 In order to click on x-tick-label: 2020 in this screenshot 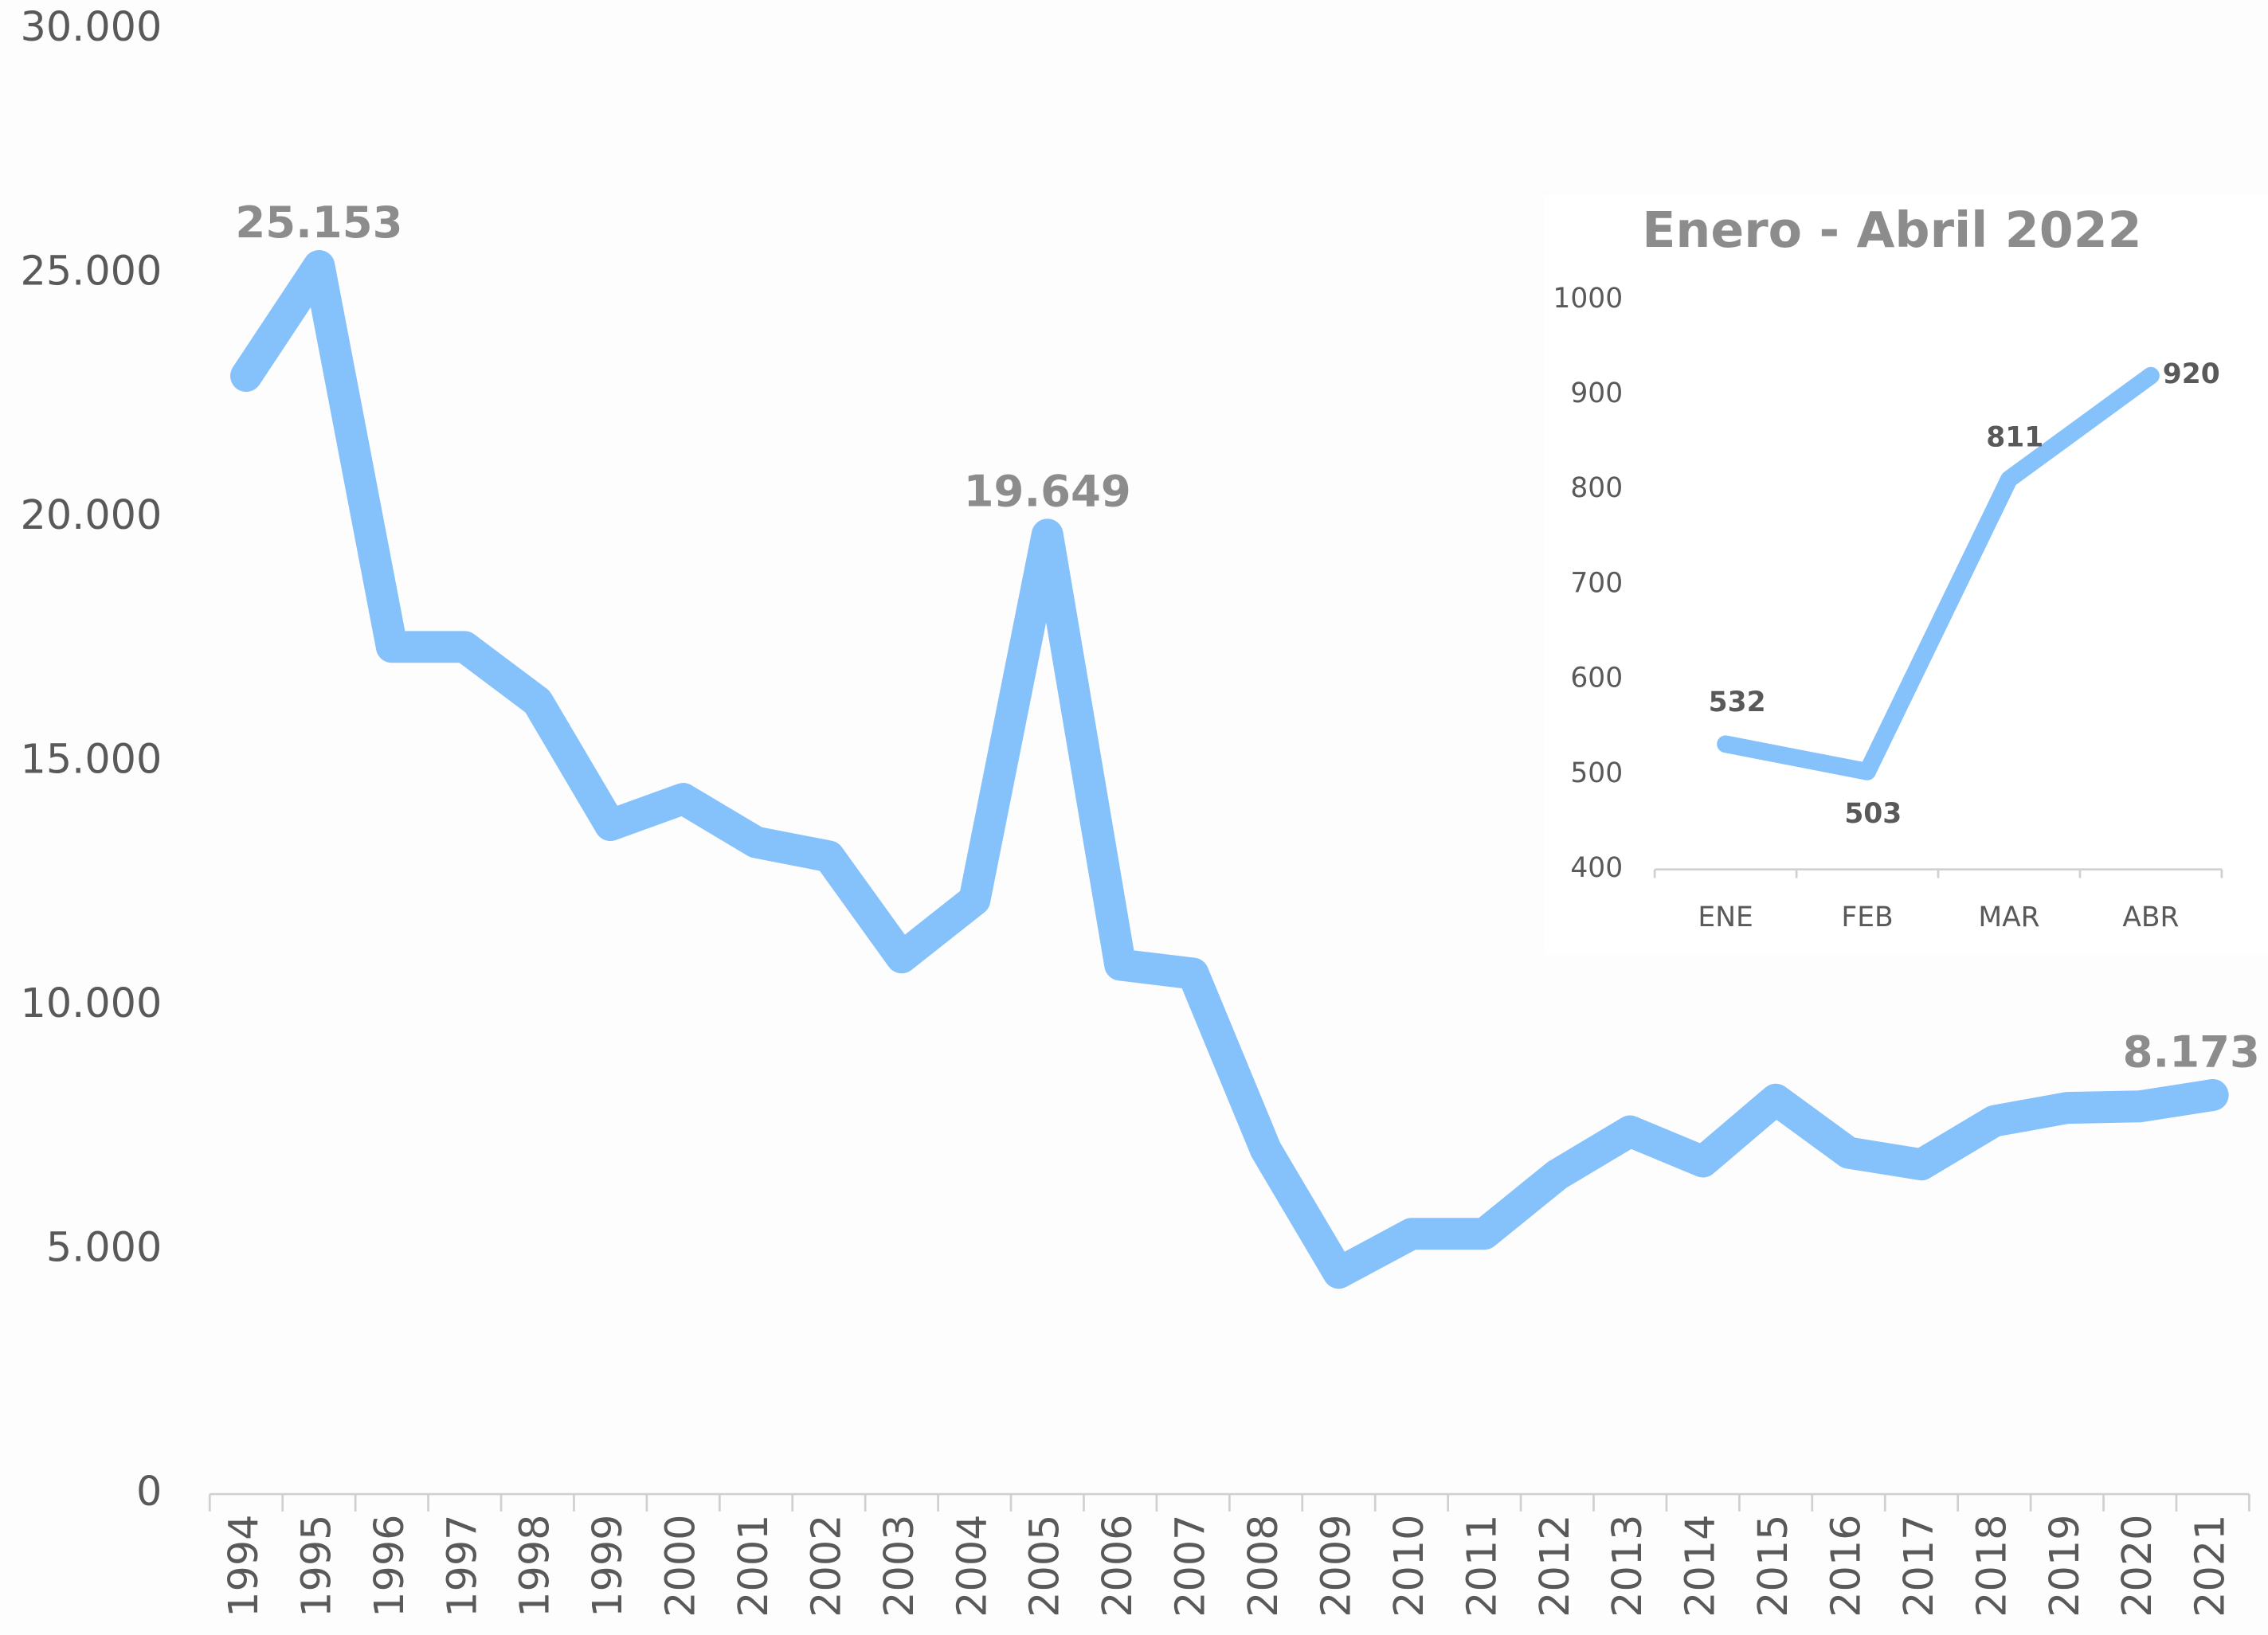, I will do `click(2136, 1566)`.